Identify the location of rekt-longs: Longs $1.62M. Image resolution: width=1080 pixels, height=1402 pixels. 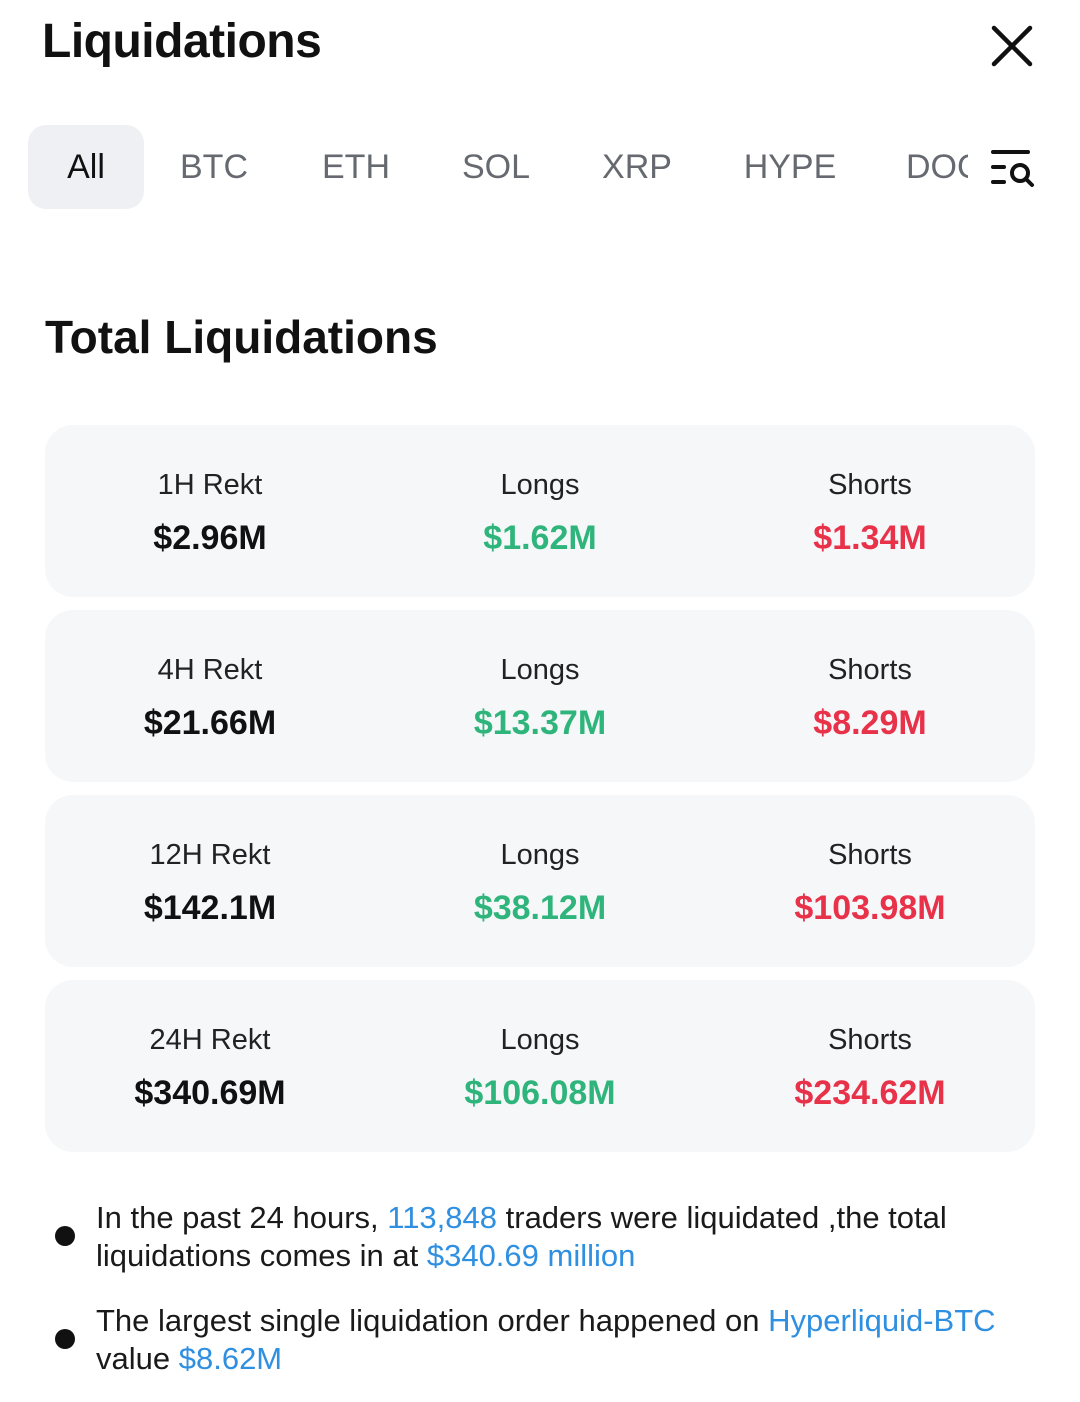
(540, 511).